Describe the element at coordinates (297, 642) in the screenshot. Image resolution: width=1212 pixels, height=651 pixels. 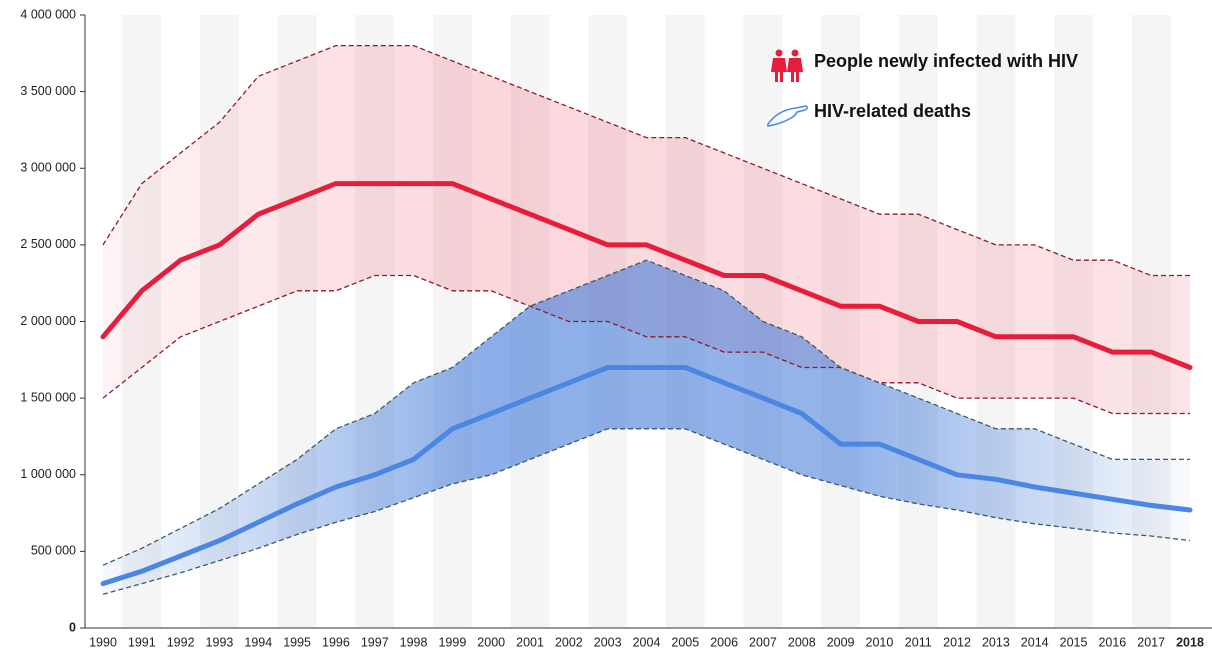
I see `x-tick-label: 1995` at that location.